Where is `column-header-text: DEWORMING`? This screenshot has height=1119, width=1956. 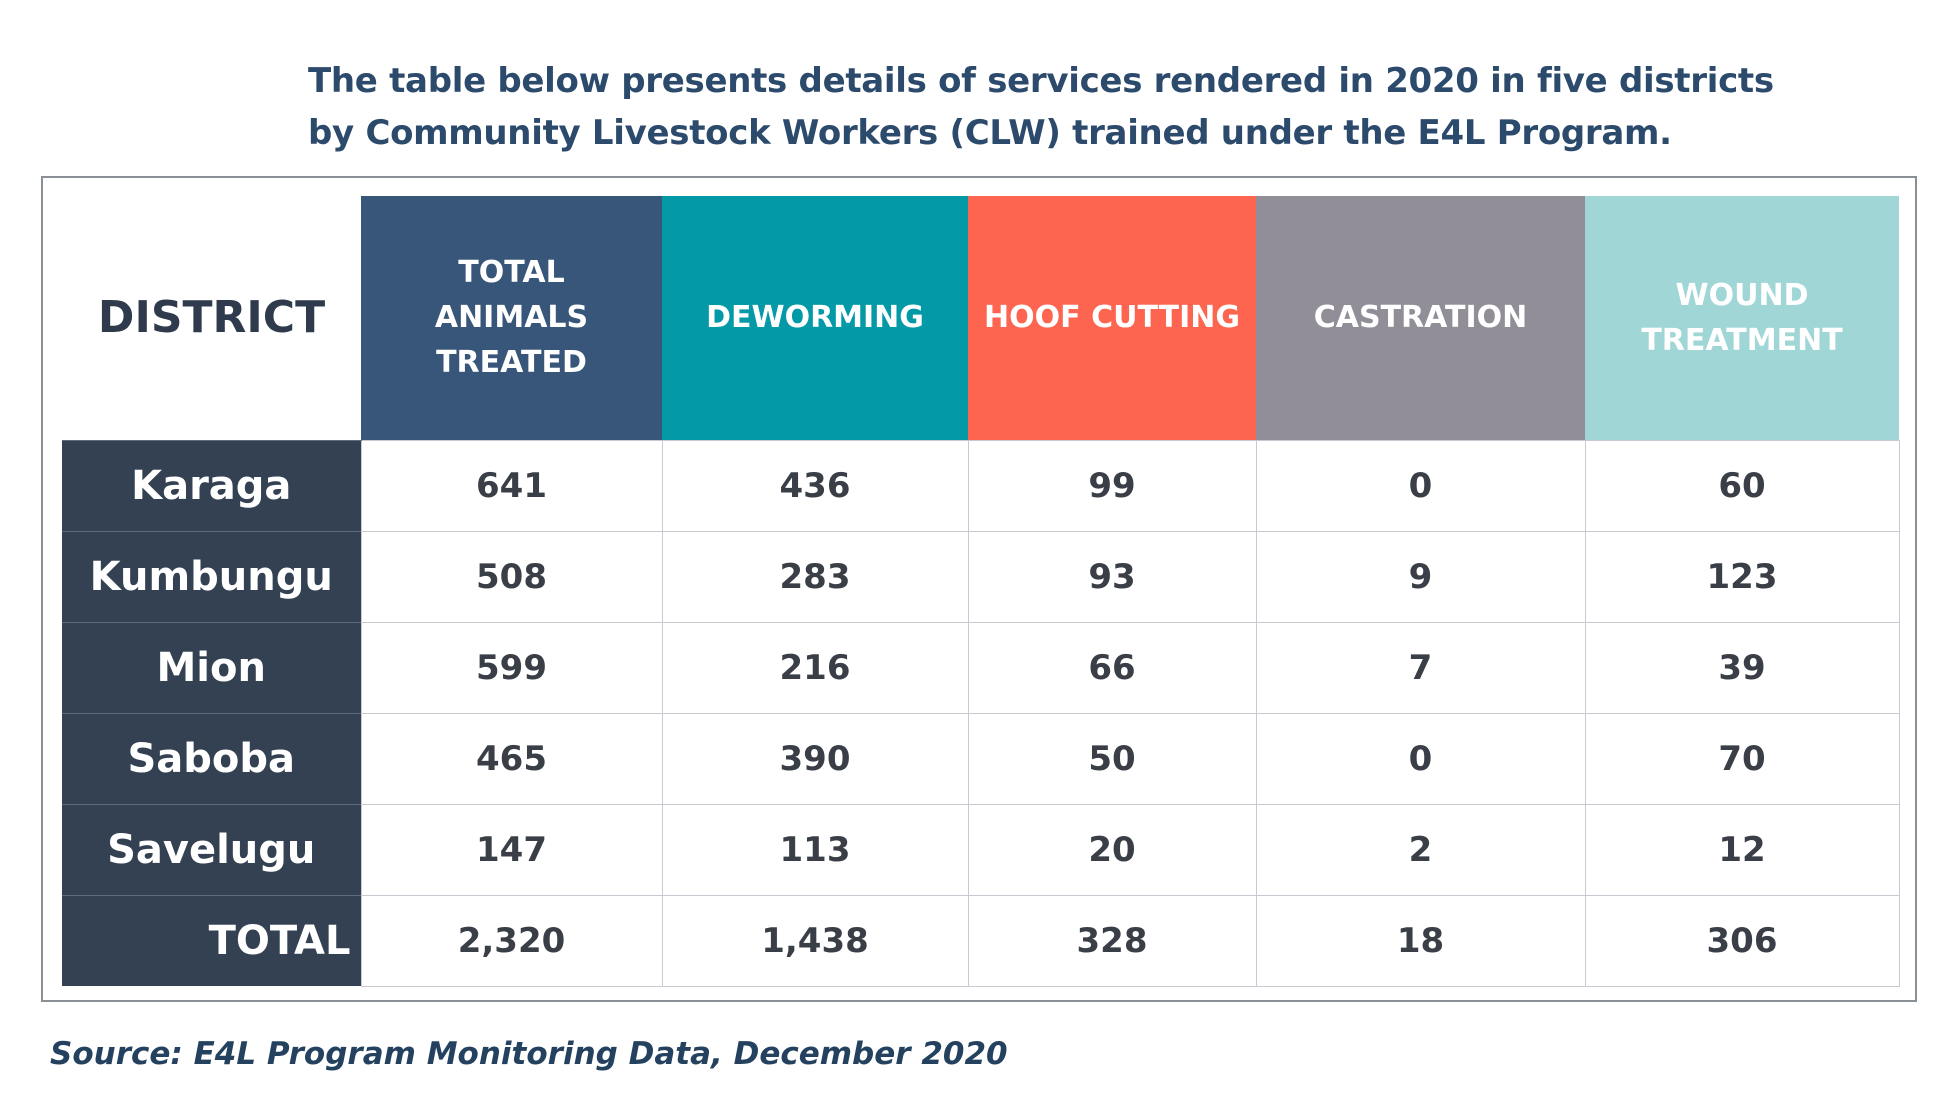 column-header-text: DEWORMING is located at coordinates (815, 318).